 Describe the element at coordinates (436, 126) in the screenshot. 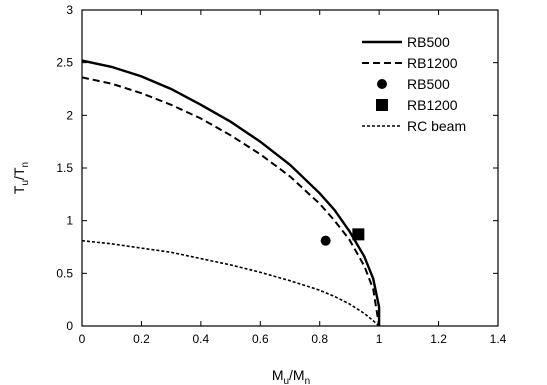

I see `legend-label: RC beam` at that location.